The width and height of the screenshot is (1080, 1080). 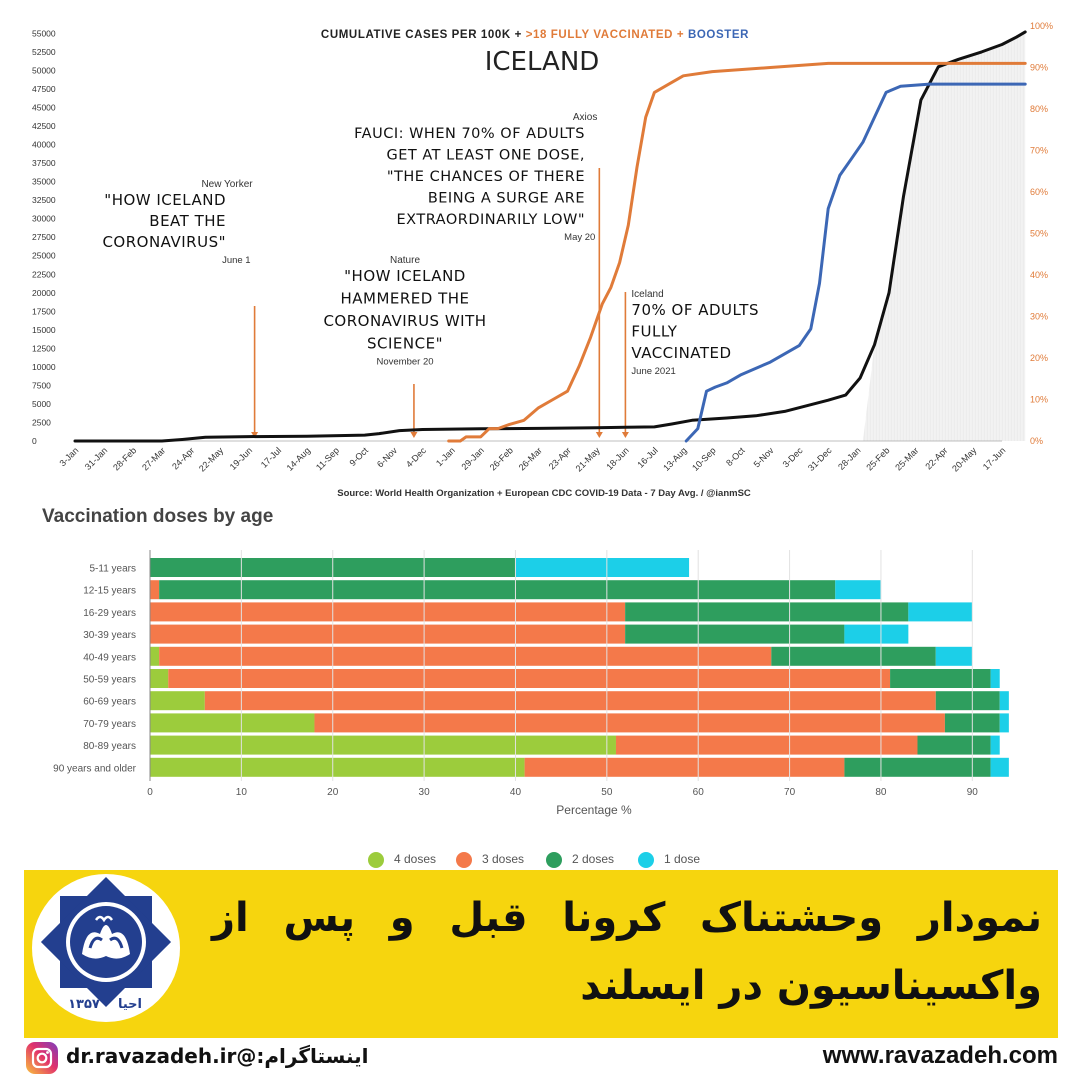 What do you see at coordinates (579, 237) in the screenshot?
I see `annotation-date: May 20` at bounding box center [579, 237].